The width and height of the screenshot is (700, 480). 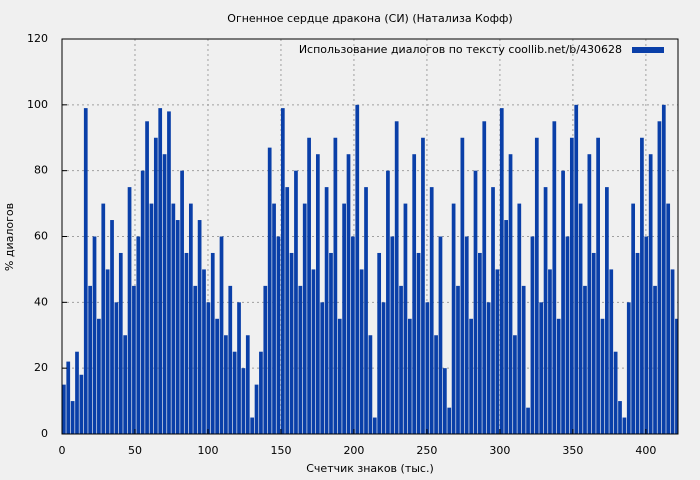 I want to click on x-tick-label: 50, so click(x=135, y=450).